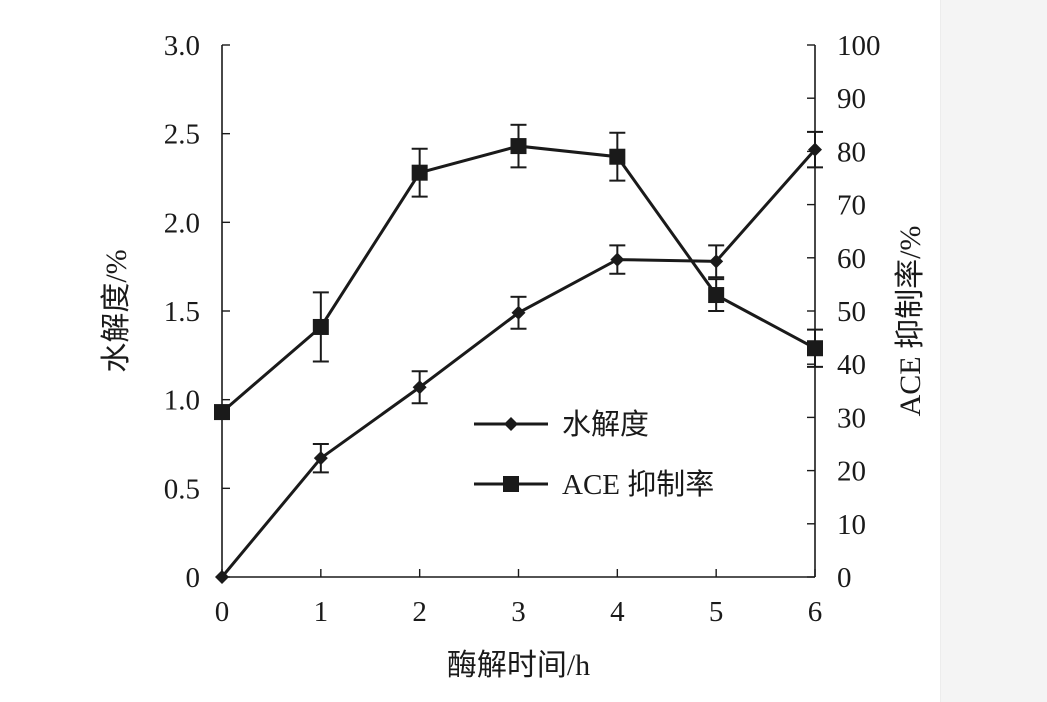  Describe the element at coordinates (182, 223) in the screenshot. I see `left-y-tick-label: 2.0` at that location.